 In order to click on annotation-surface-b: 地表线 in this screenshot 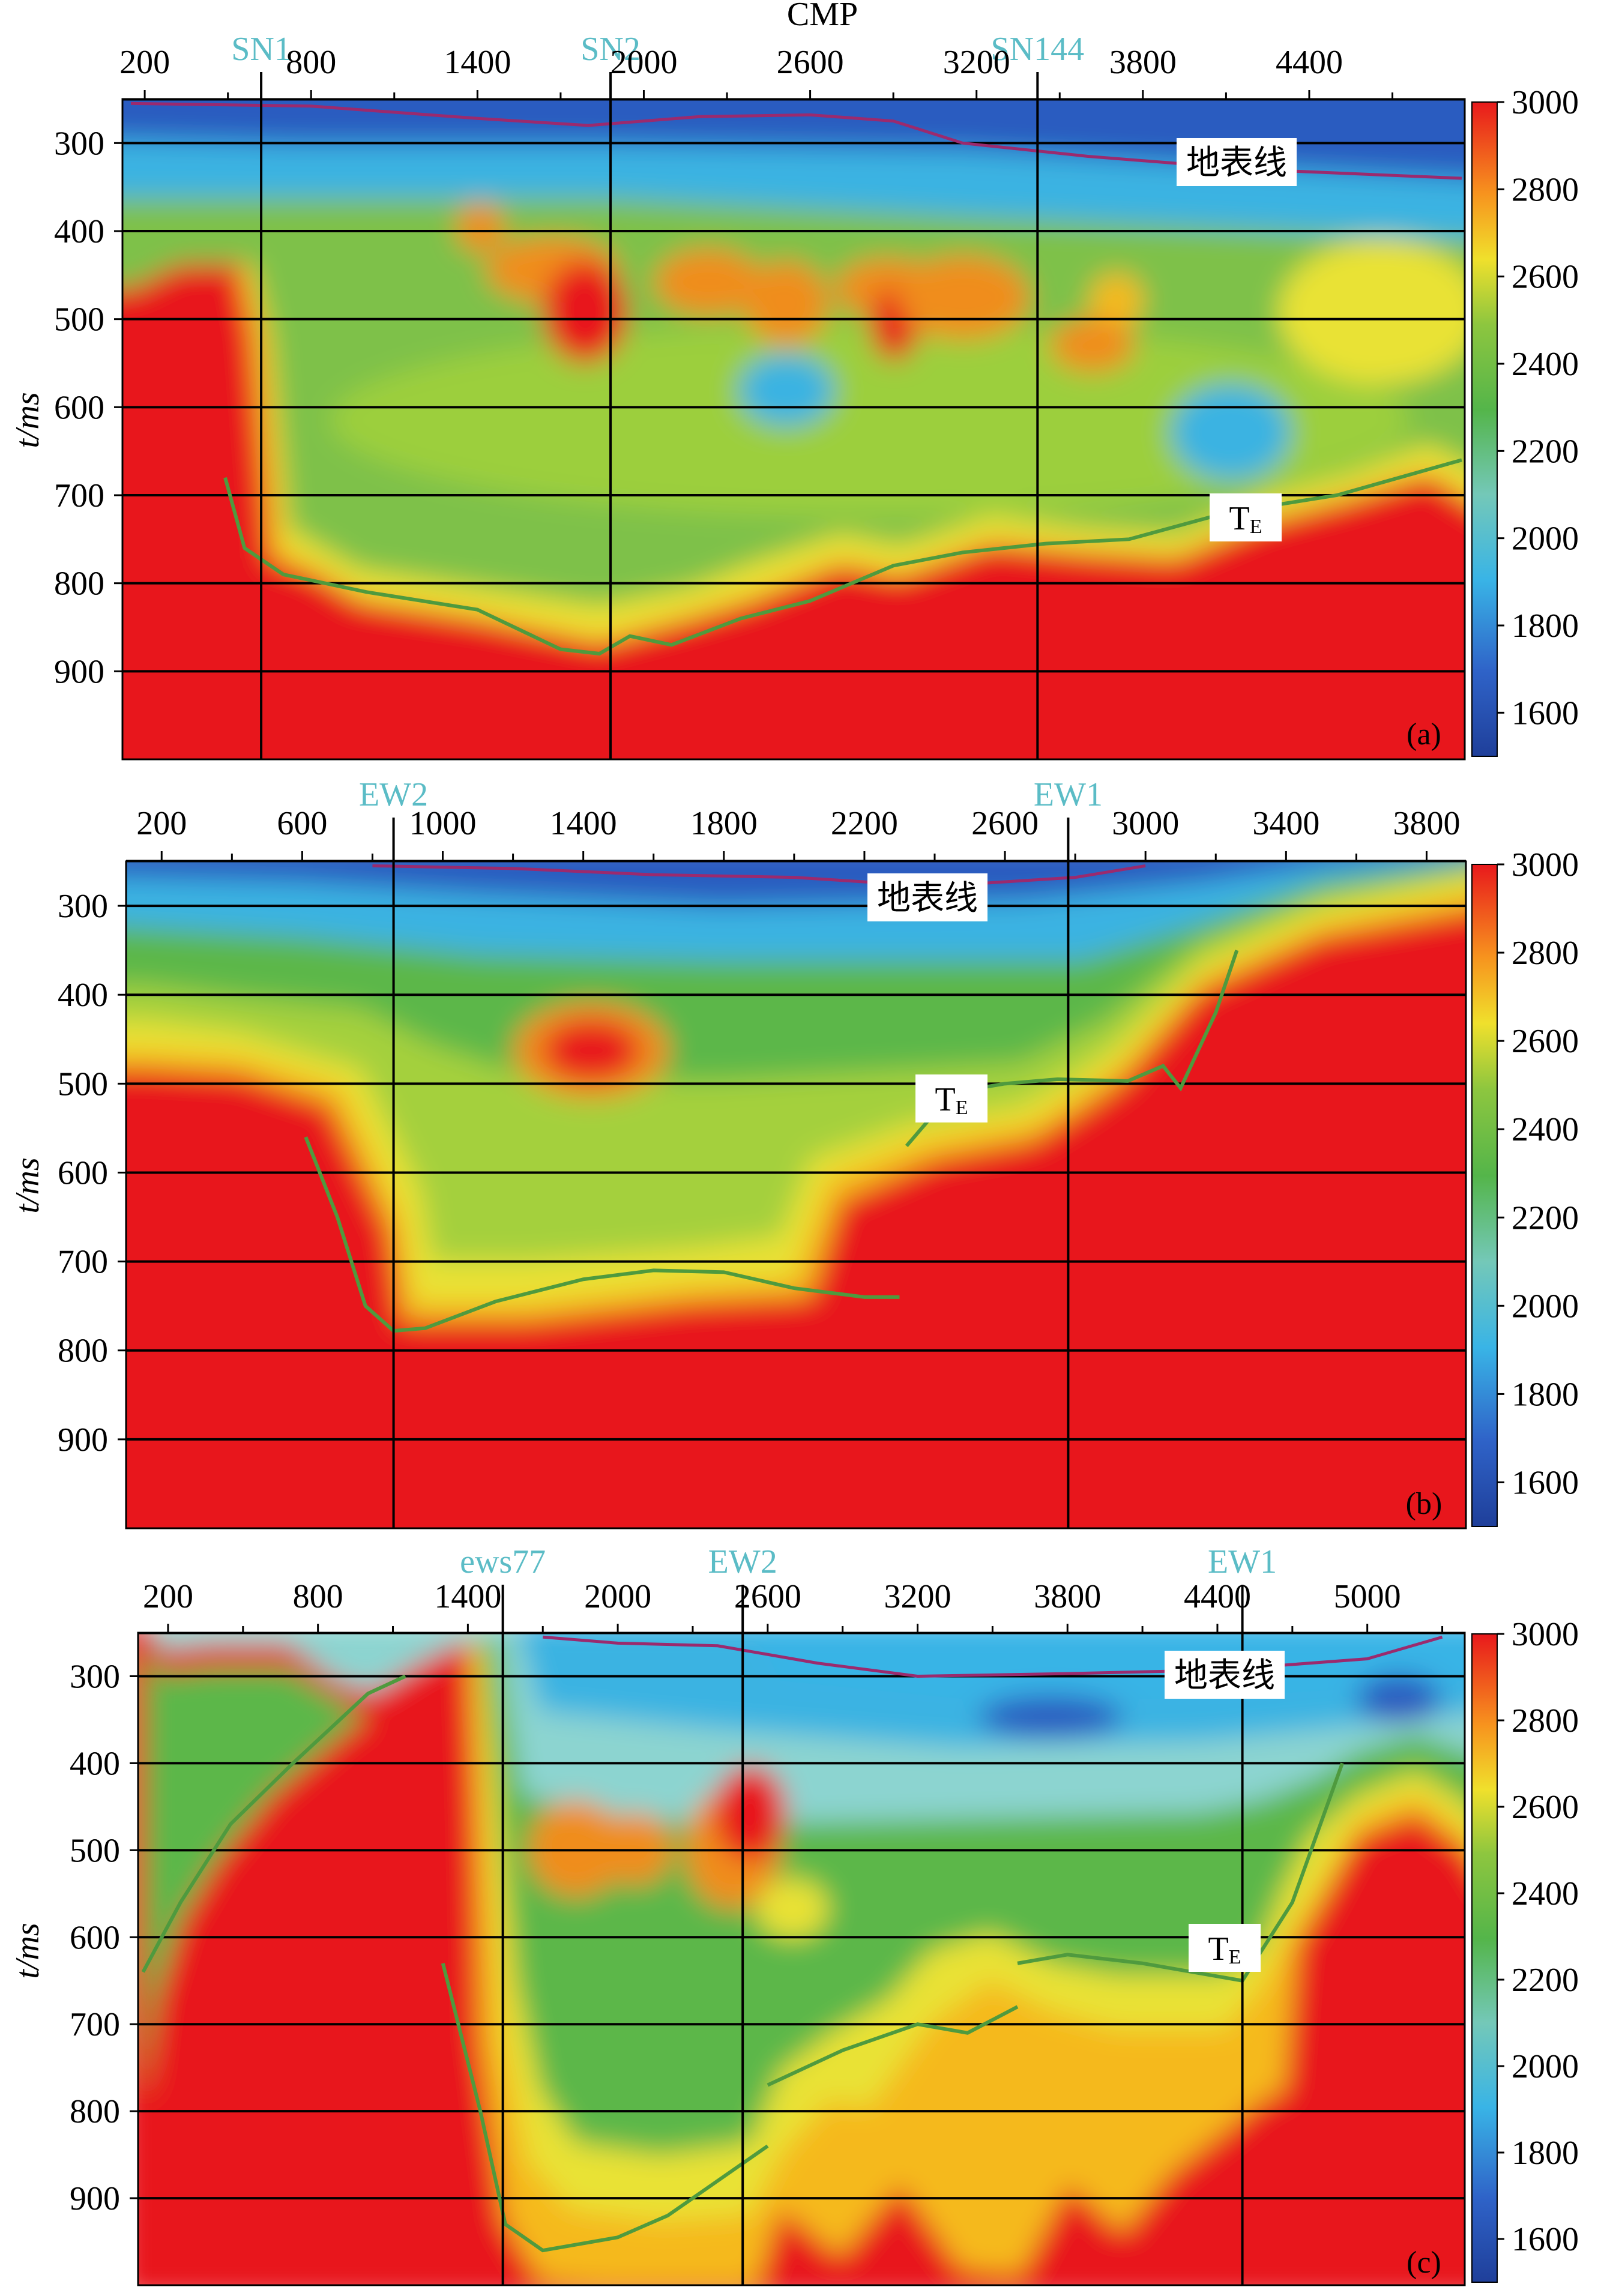, I will do `click(927, 897)`.